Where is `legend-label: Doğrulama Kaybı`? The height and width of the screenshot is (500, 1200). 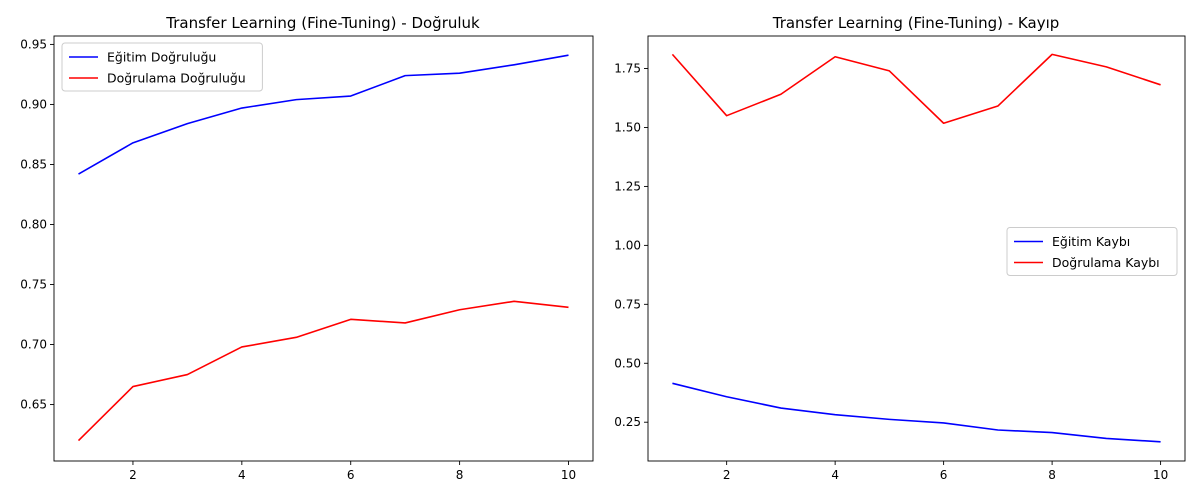 legend-label: Doğrulama Kaybı is located at coordinates (1106, 262).